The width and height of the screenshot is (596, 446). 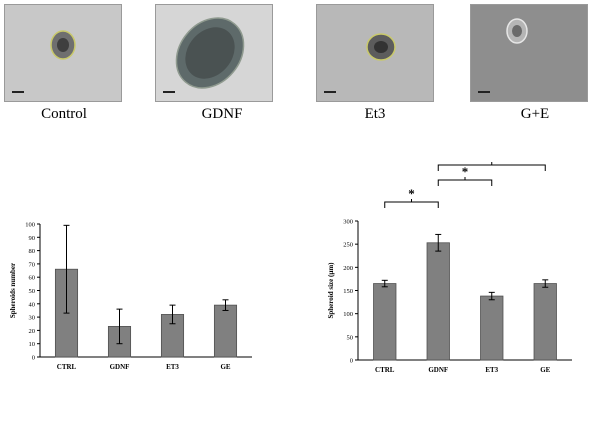 I want to click on y-tick-label: 90, so click(x=32, y=238).